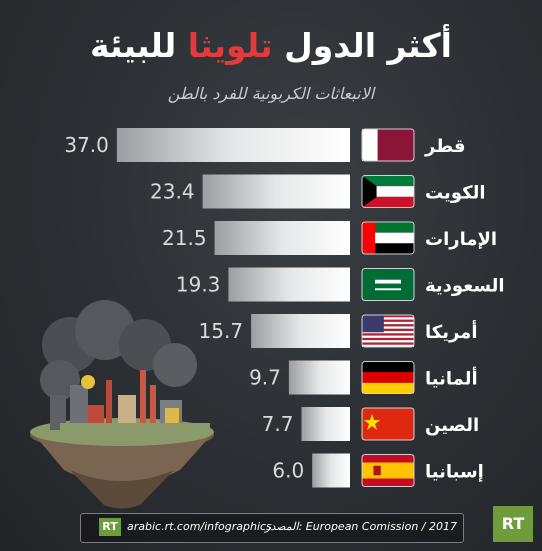 Image resolution: width=542 pixels, height=551 pixels. I want to click on rt-logo: RT, so click(513, 524).